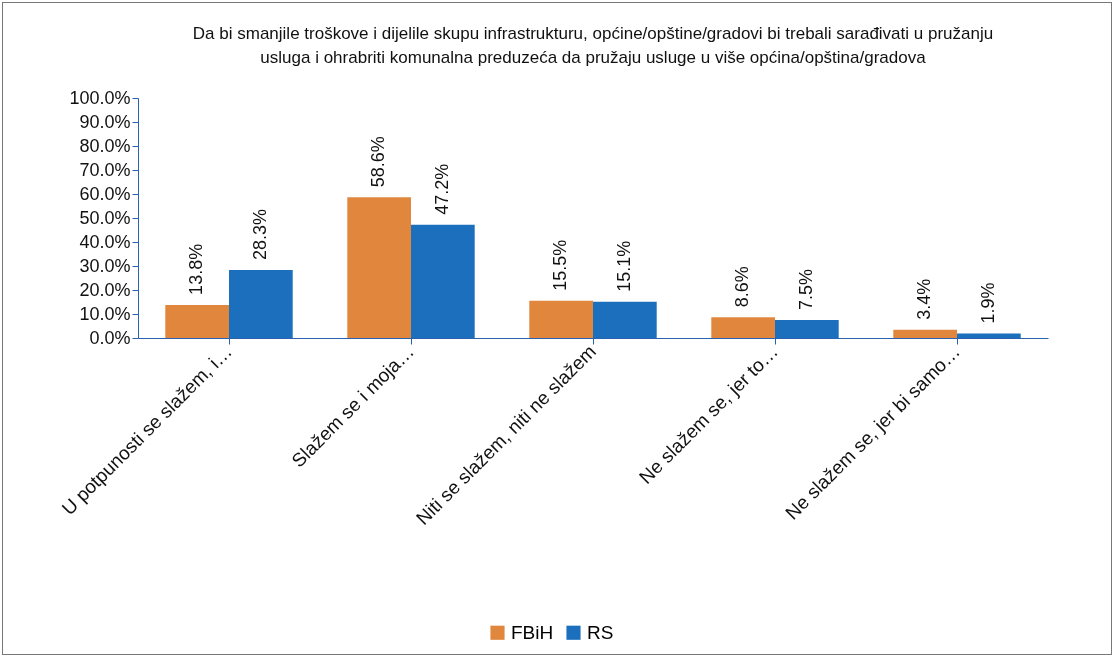  What do you see at coordinates (105, 313) in the screenshot?
I see `y-tick-label: 10.0%` at bounding box center [105, 313].